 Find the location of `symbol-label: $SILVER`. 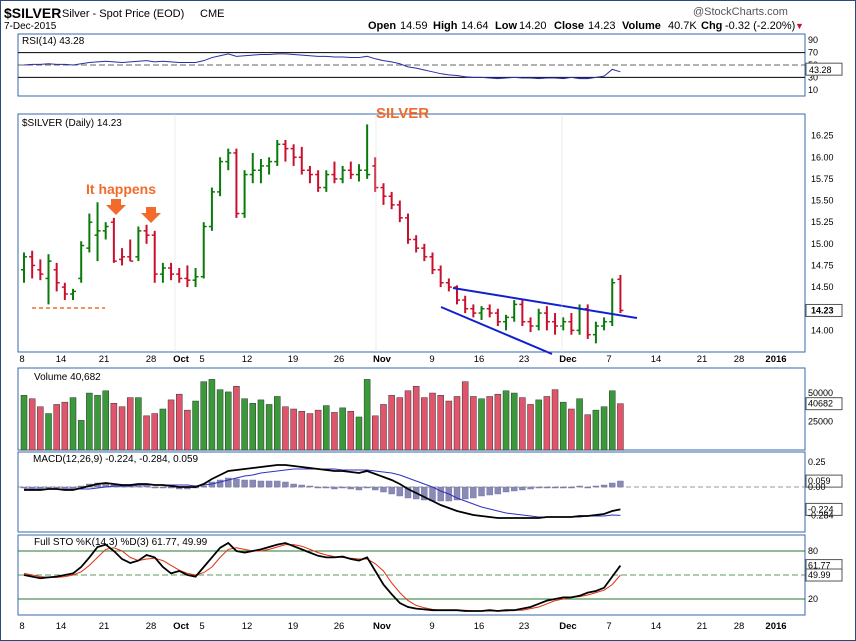

symbol-label: $SILVER is located at coordinates (32, 13).